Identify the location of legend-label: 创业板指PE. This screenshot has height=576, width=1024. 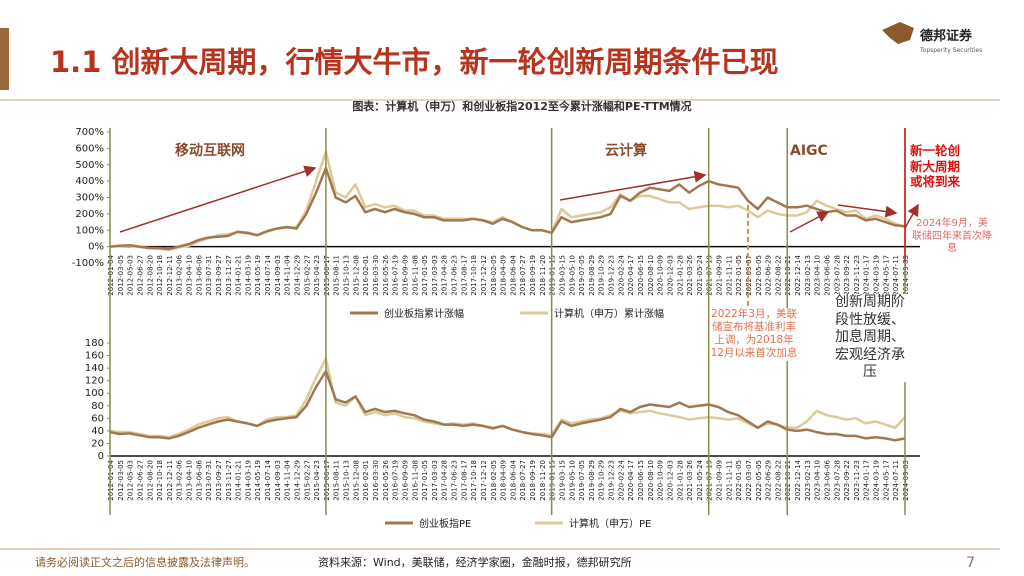
(445, 523).